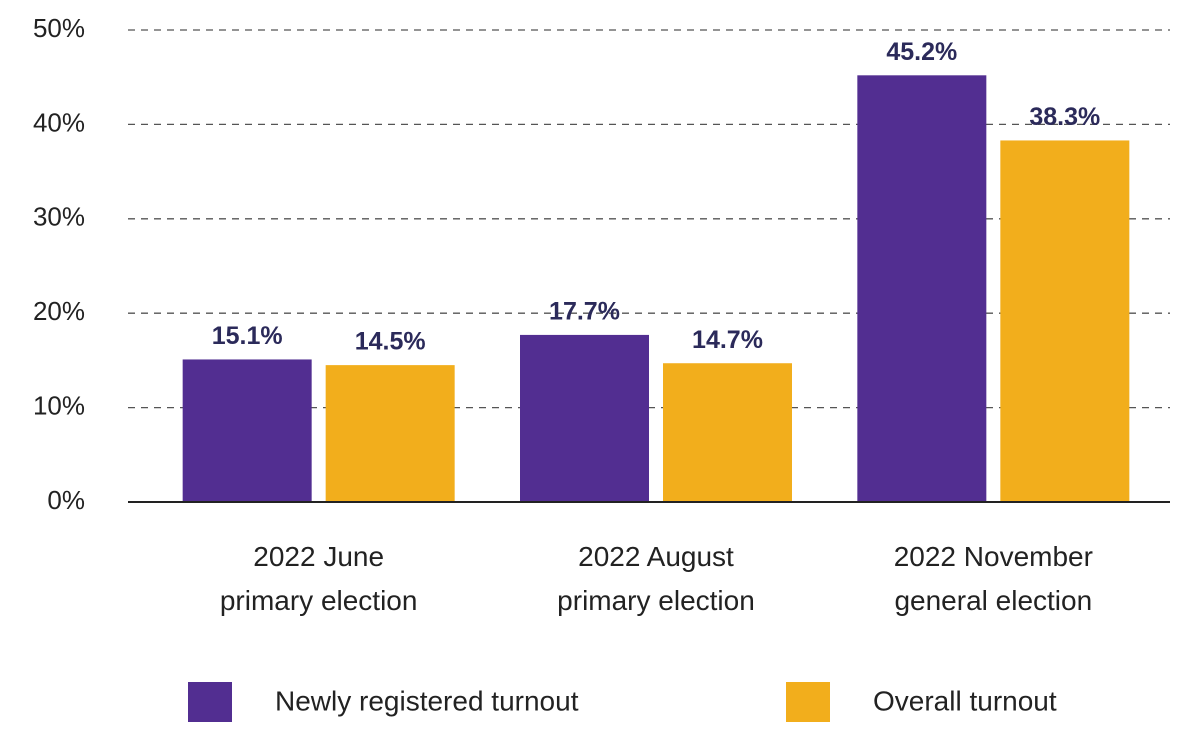  What do you see at coordinates (921, 52) in the screenshot?
I see `data-label: 45.2%` at bounding box center [921, 52].